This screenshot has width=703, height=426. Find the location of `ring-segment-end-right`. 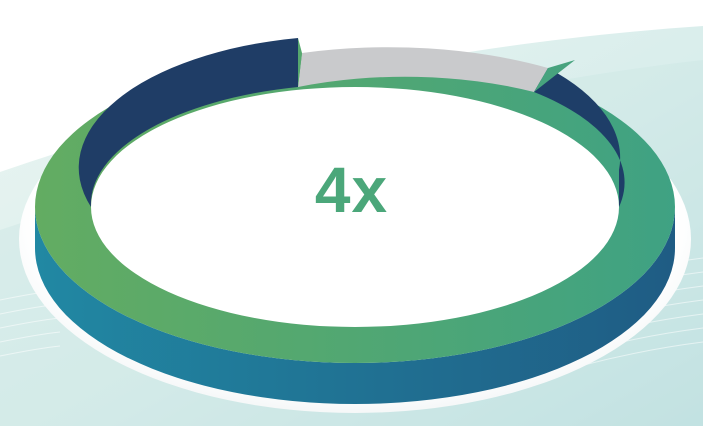

ring-segment-end-right is located at coordinates (554, 76).